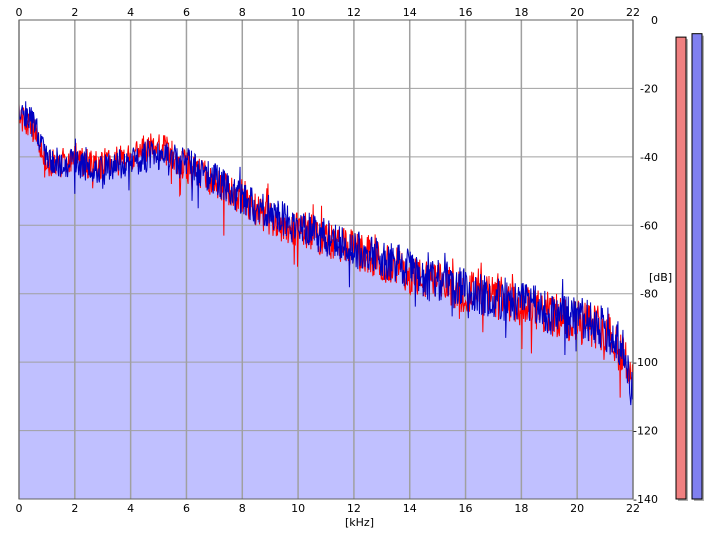 The height and width of the screenshot is (540, 716). What do you see at coordinates (354, 508) in the screenshot?
I see `x-tick-label-bottom: 12` at bounding box center [354, 508].